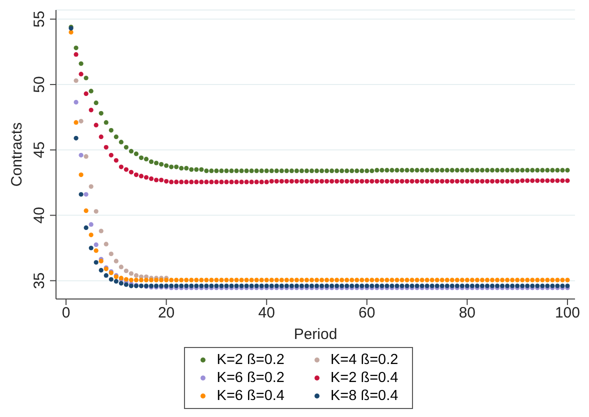 The width and height of the screenshot is (589, 417). Describe the element at coordinates (250, 396) in the screenshot. I see `legend-label: K=6 ß=0.4` at that location.